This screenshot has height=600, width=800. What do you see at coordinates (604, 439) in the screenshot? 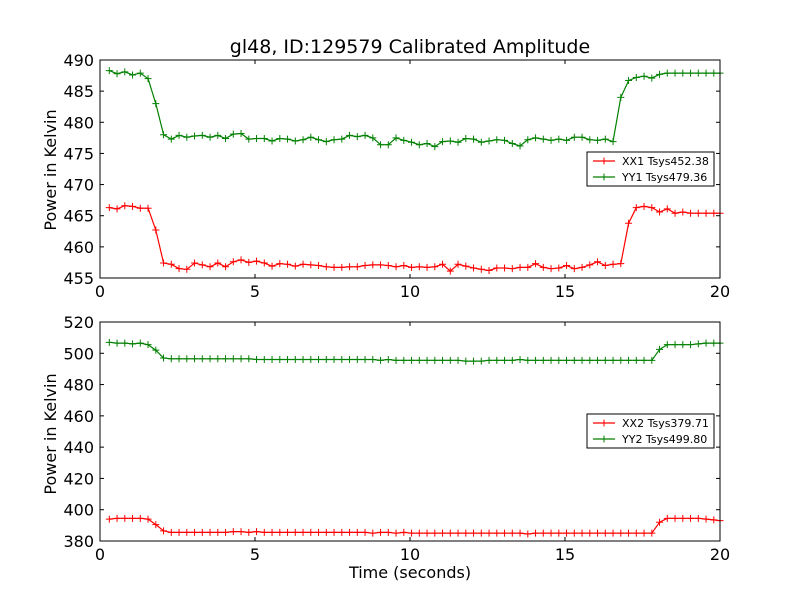
I see `legend-marker` at bounding box center [604, 439].